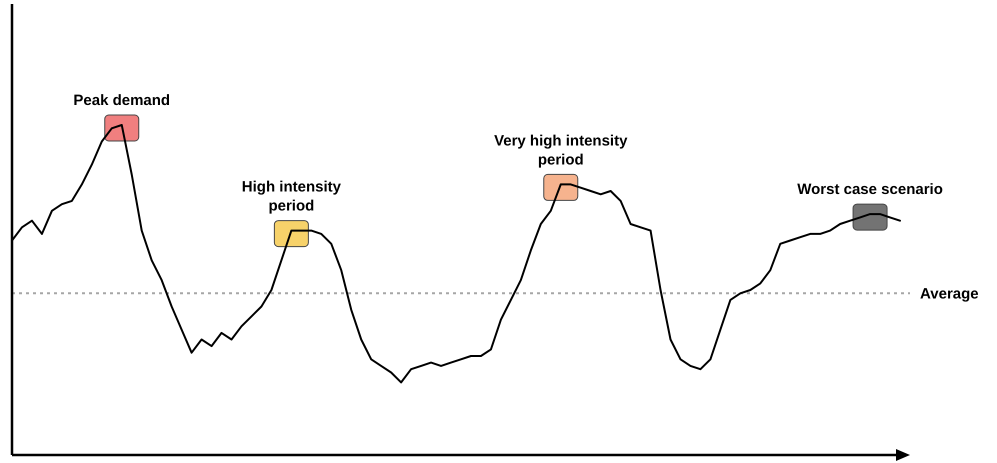  I want to click on annotation: Worst case scenario, so click(870, 189).